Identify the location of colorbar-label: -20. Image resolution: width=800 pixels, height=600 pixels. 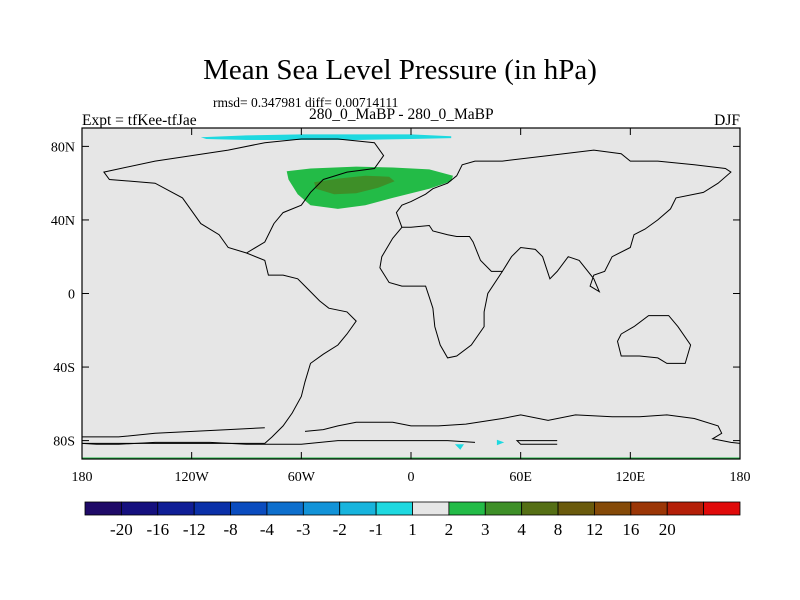
(121, 529).